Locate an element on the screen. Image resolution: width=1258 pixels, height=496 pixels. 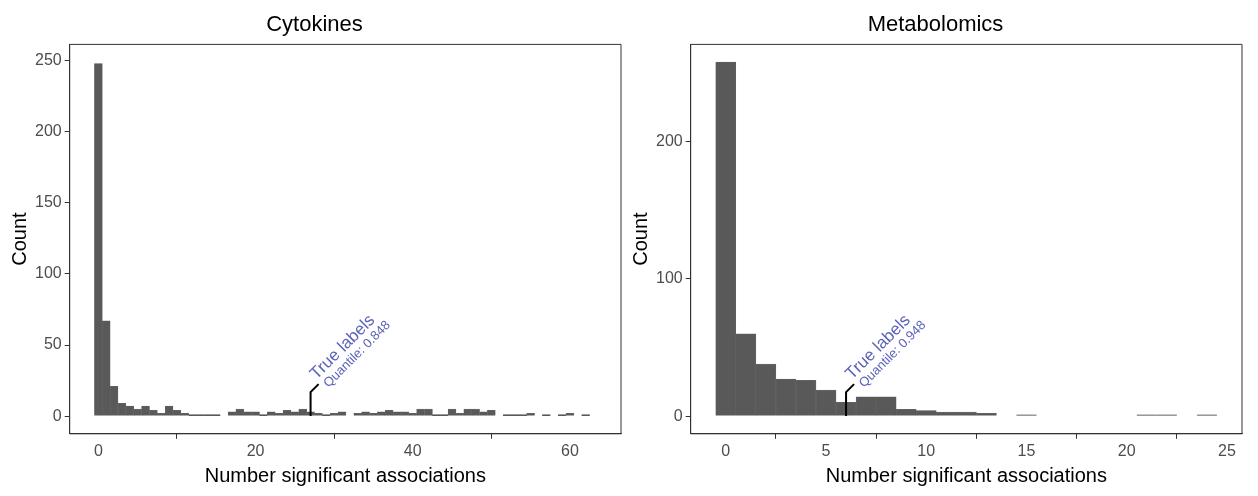
y-tick-label: 150 is located at coordinates (48, 202).